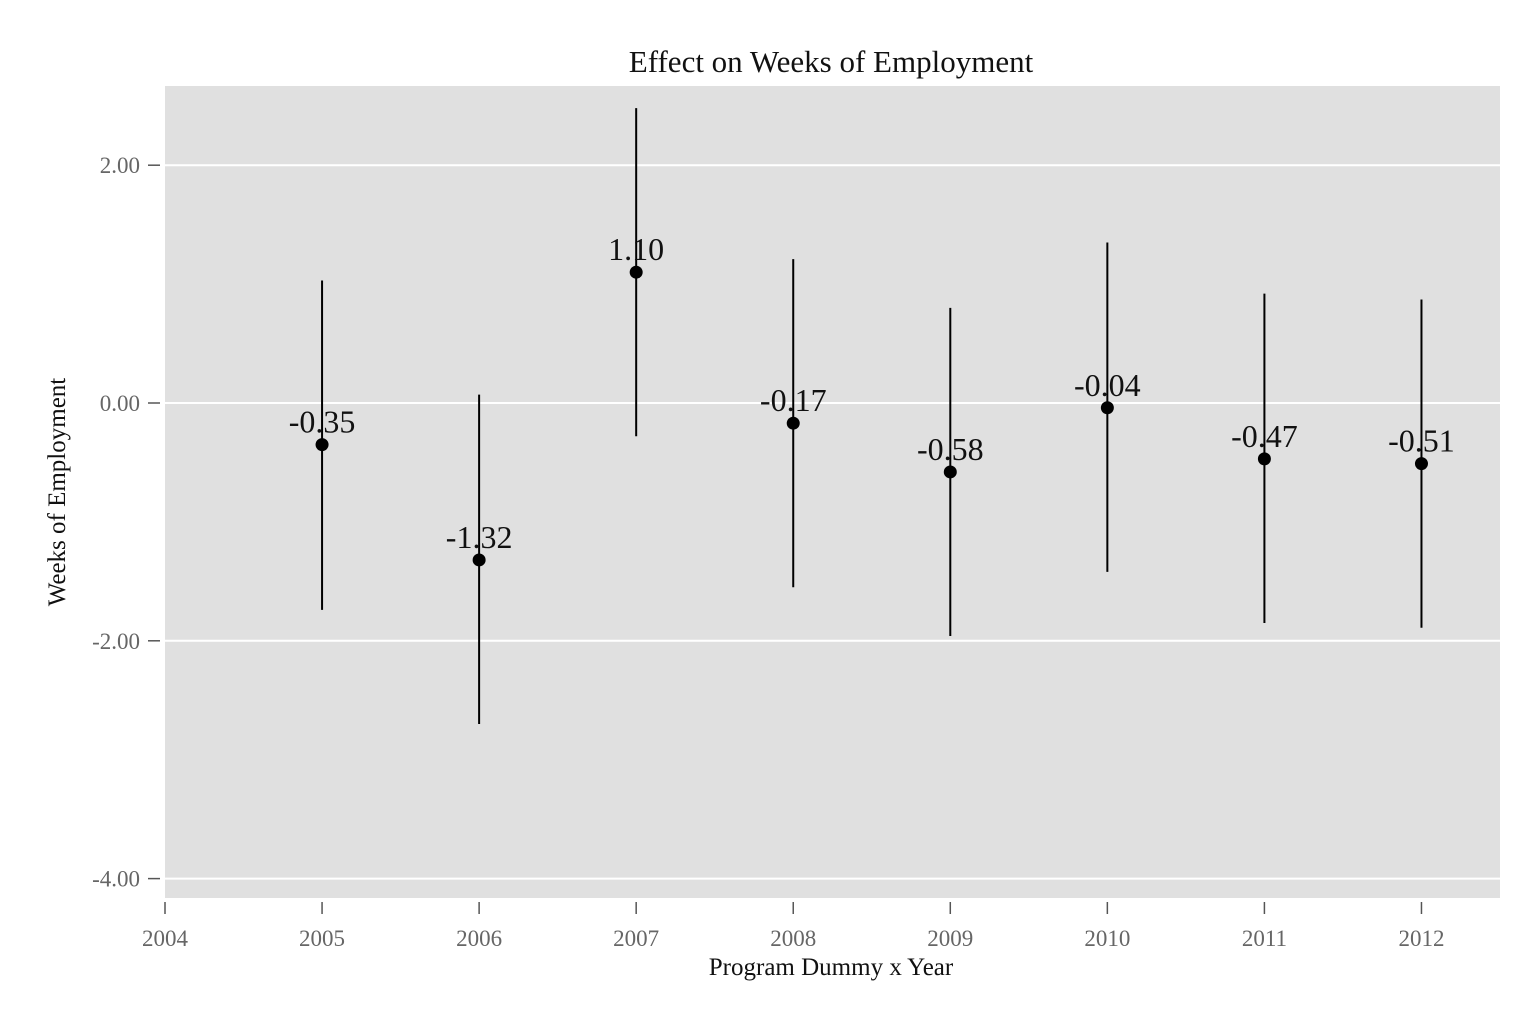  Describe the element at coordinates (1107, 938) in the screenshot. I see `x-tick-label: 2010` at that location.